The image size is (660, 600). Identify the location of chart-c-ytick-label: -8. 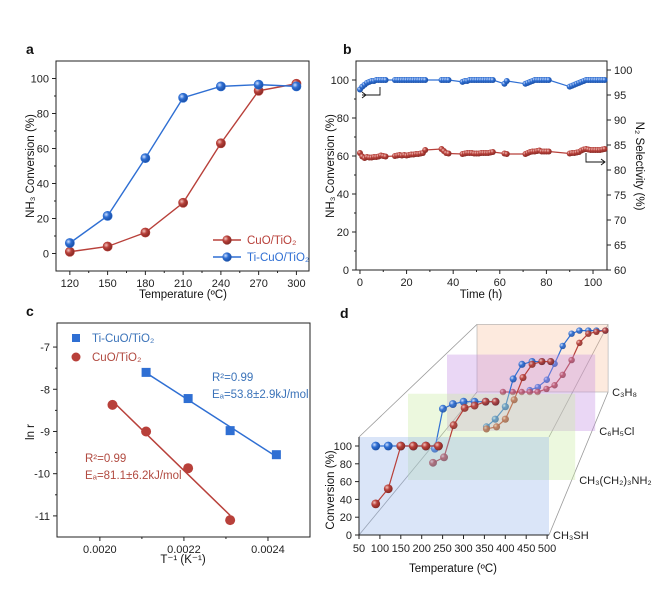
(45, 390).